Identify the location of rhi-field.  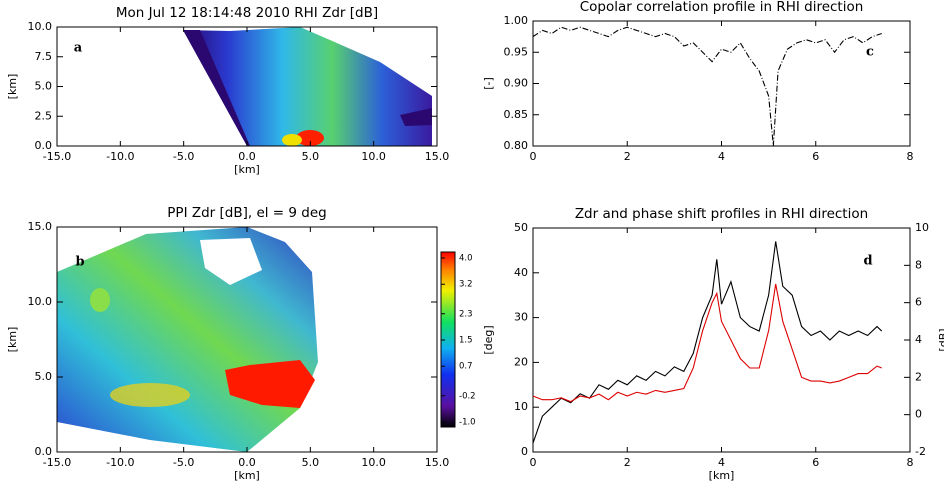
(307, 86).